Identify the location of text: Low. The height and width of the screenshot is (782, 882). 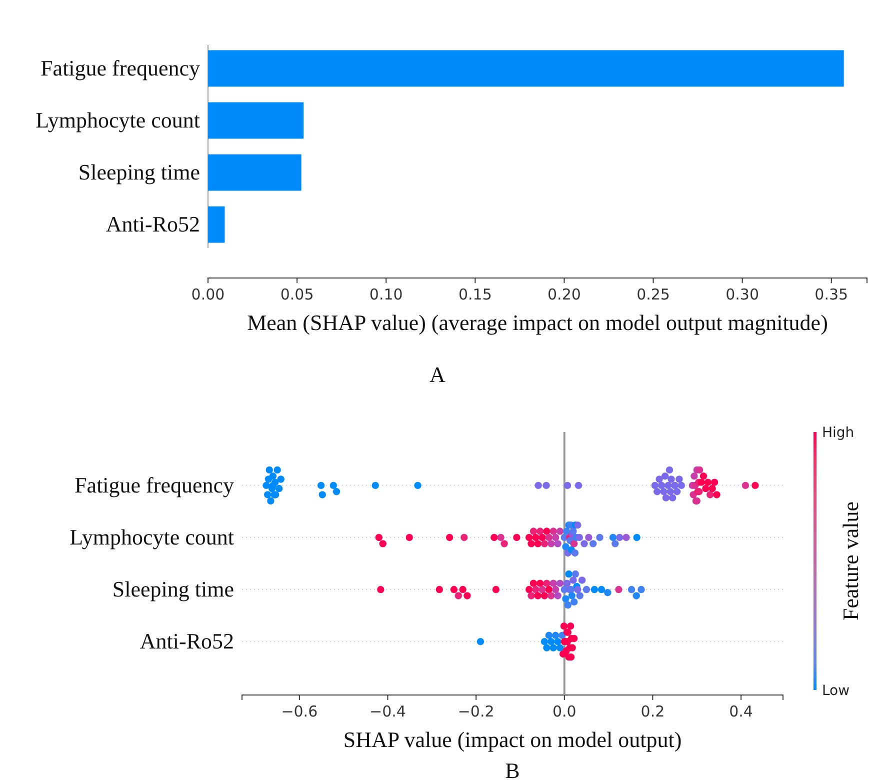
(836, 690).